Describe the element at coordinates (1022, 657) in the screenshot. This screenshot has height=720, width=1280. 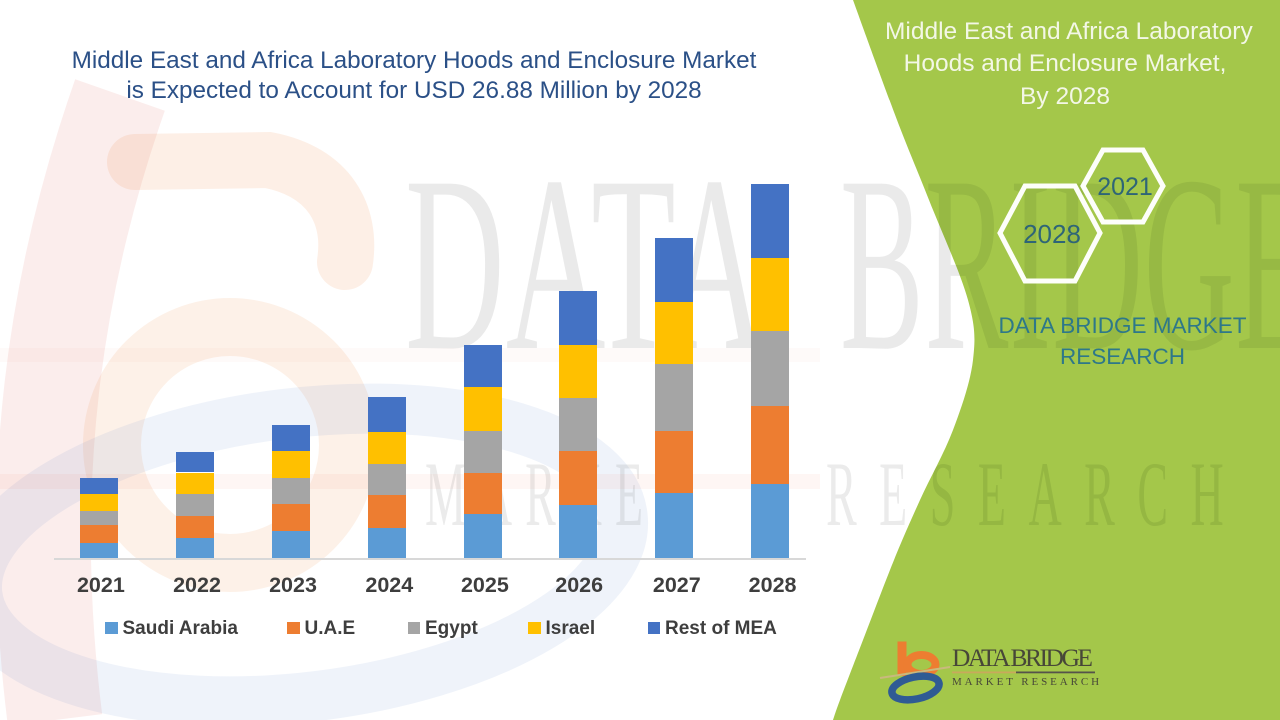
I see `svg-text: DATA BRIDGE` at that location.